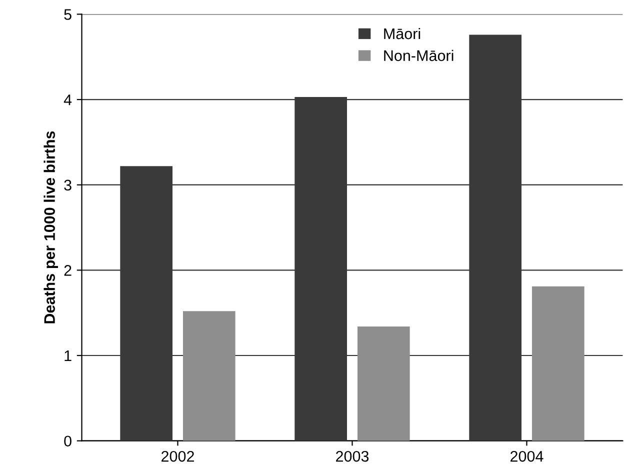 This screenshot has width=629, height=474. Describe the element at coordinates (68, 270) in the screenshot. I see `y-tick-label: 2` at that location.